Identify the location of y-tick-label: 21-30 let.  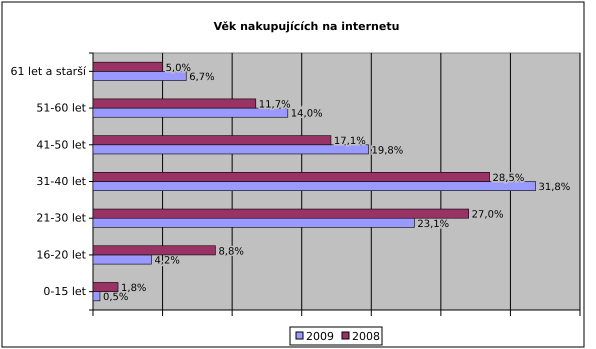
(61, 218).